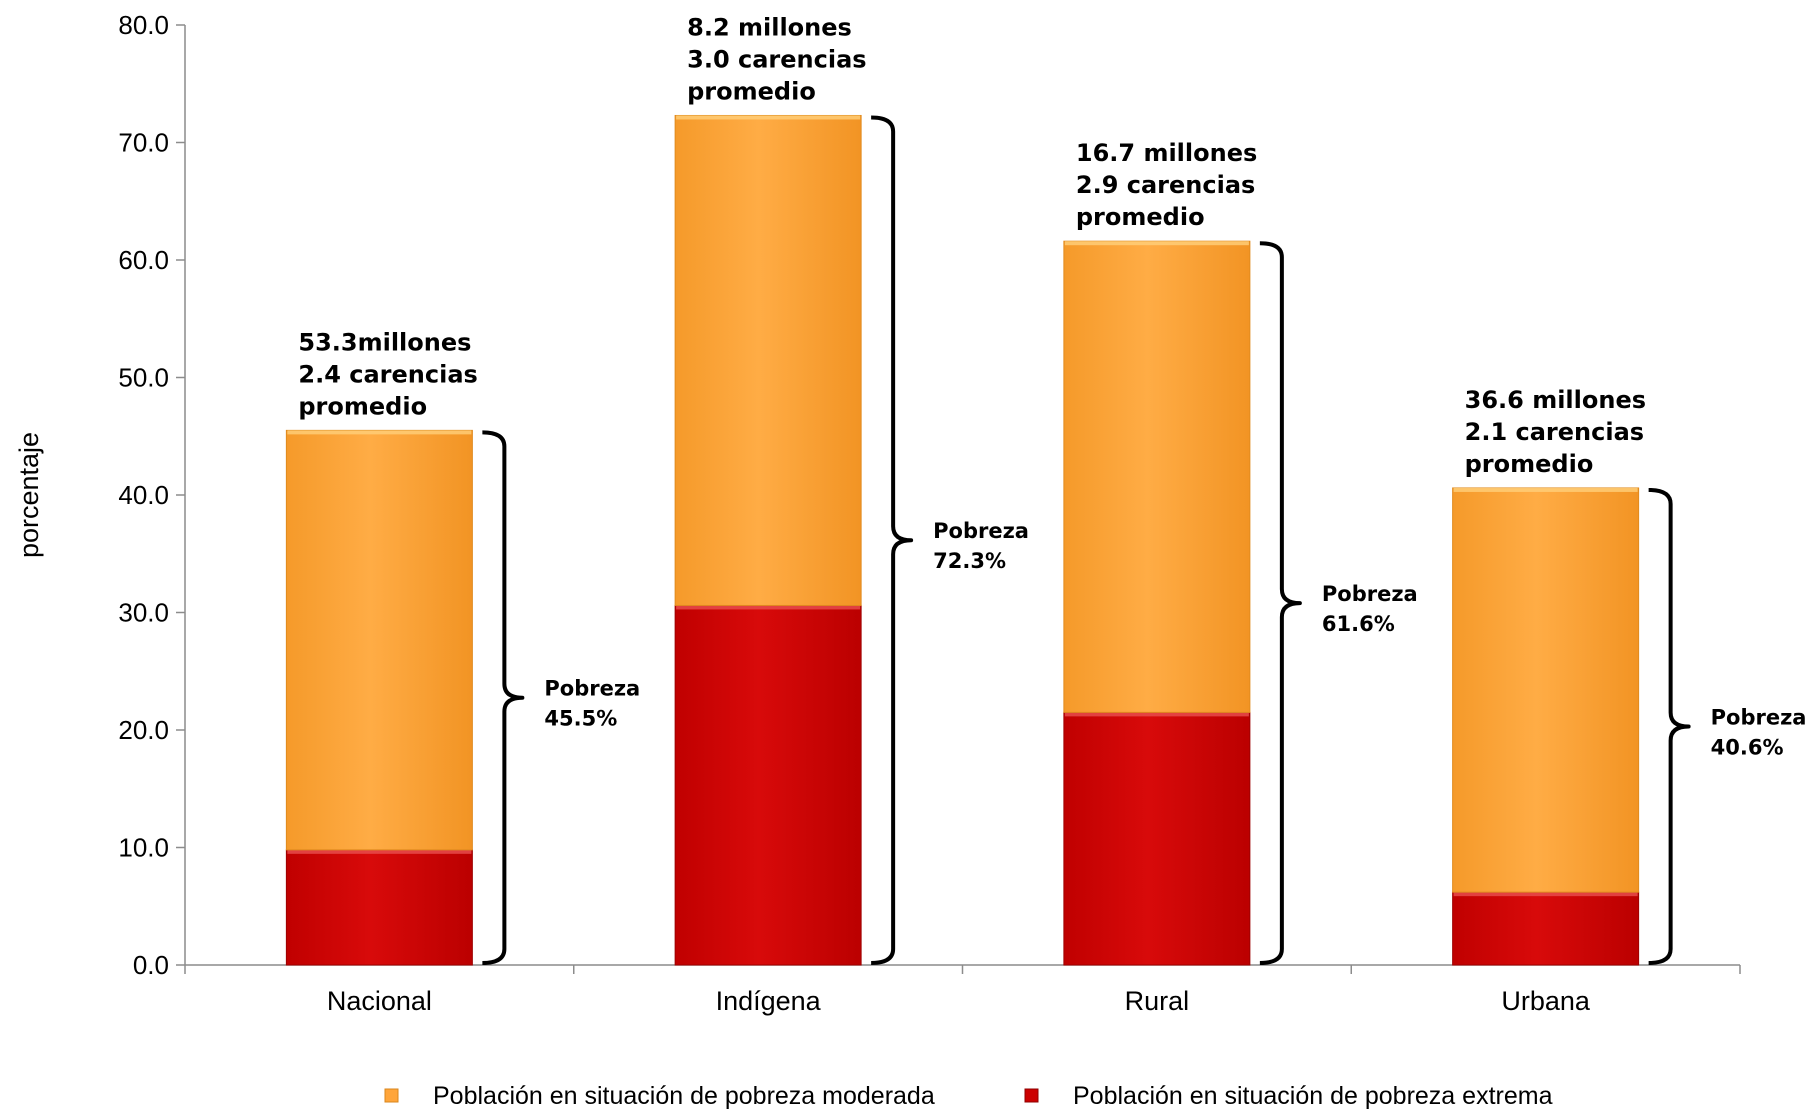 The height and width of the screenshot is (1117, 1810). I want to click on x-tick-label: Nacional, so click(379, 1001).